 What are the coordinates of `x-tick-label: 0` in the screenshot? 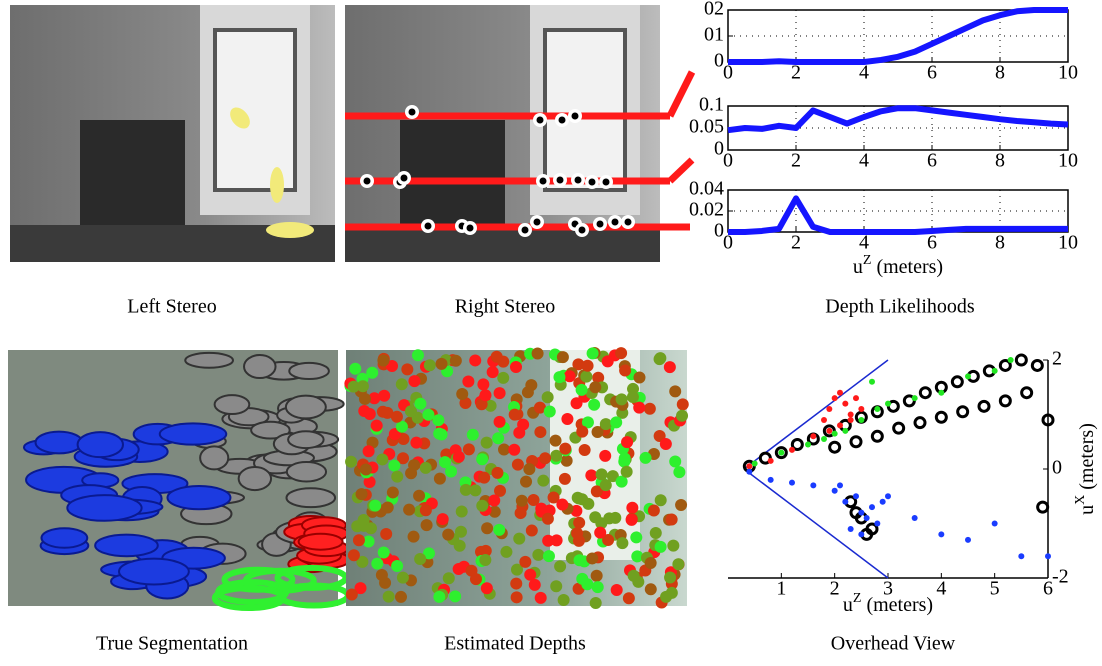 It's located at (728, 161).